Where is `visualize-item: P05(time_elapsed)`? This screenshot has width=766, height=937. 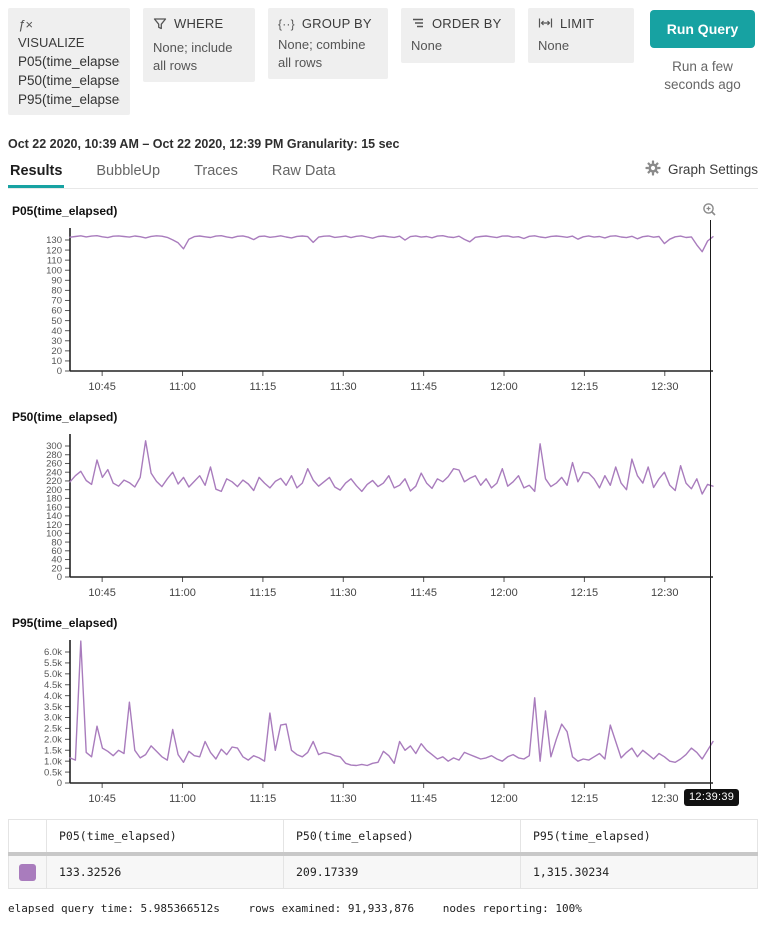 visualize-item: P05(time_elapsed) is located at coordinates (69, 61).